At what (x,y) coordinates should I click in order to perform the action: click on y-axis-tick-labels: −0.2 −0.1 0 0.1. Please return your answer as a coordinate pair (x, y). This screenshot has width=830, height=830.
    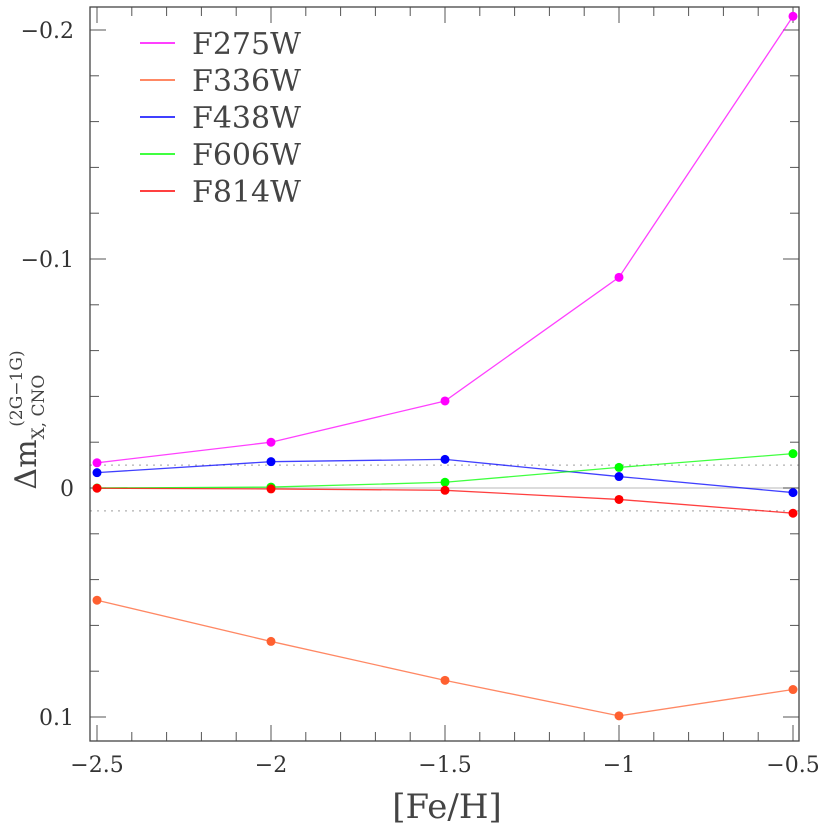
    Looking at the image, I should click on (47, 375).